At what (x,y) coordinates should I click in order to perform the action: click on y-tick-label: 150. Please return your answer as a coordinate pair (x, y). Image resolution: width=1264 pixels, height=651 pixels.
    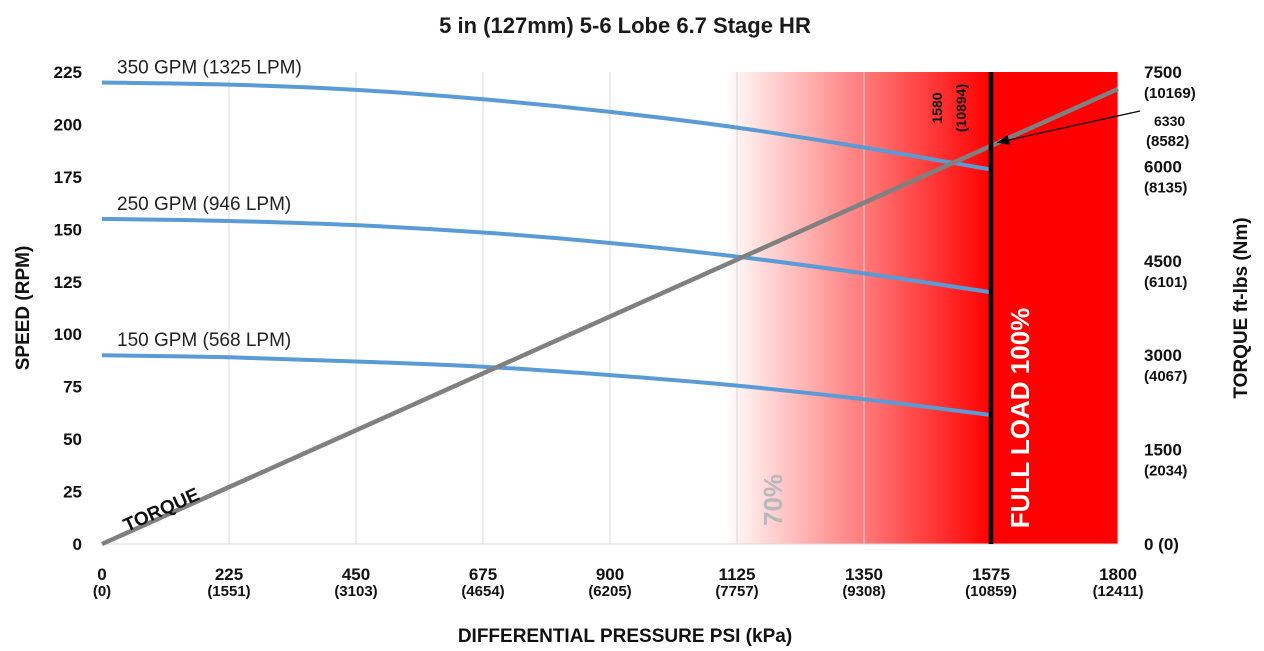
    Looking at the image, I should click on (68, 229).